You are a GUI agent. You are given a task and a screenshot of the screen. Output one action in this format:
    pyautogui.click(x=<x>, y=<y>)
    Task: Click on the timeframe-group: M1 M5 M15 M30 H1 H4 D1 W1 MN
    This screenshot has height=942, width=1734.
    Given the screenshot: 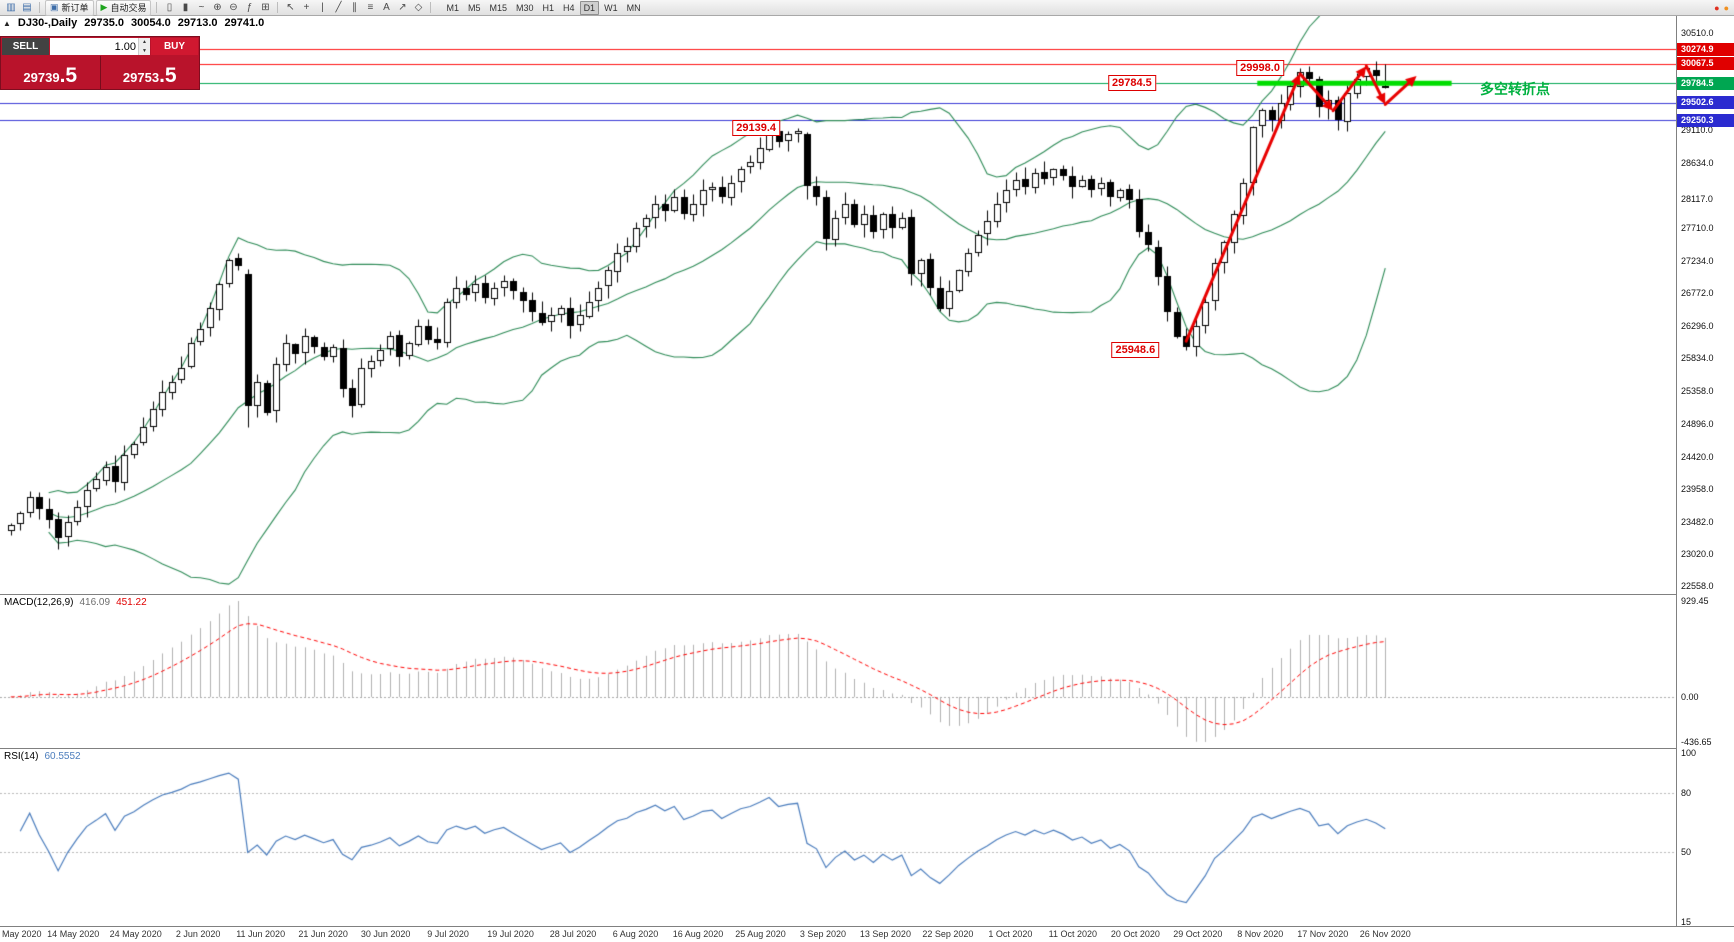 What is the action you would take?
    pyautogui.click(x=543, y=7)
    